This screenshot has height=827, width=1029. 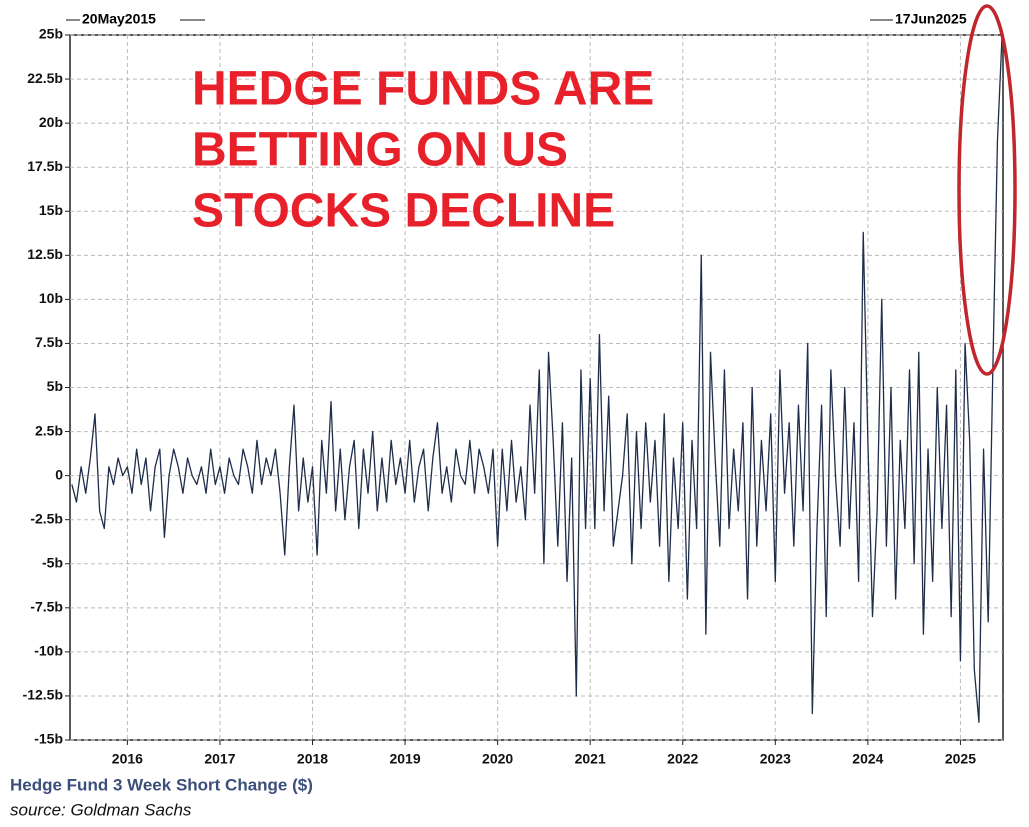 What do you see at coordinates (49, 430) in the screenshot?
I see `y-tick-label: 2.5b` at bounding box center [49, 430].